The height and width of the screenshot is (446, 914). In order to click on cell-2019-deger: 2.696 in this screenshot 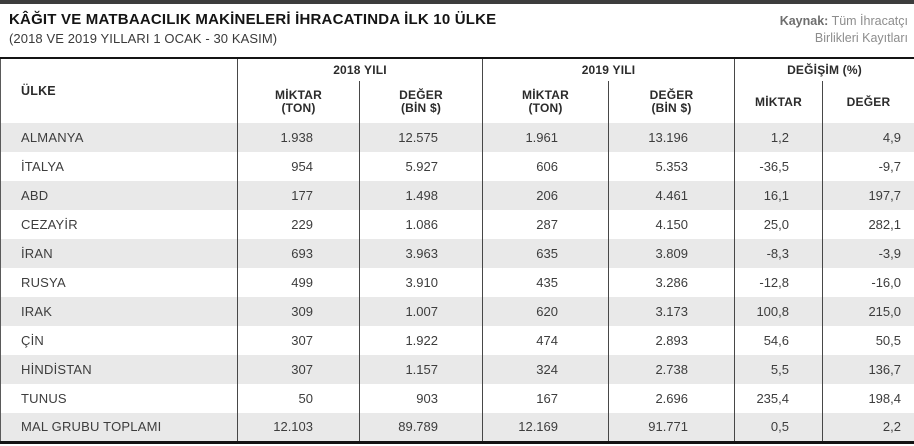, I will do `click(671, 398)`.